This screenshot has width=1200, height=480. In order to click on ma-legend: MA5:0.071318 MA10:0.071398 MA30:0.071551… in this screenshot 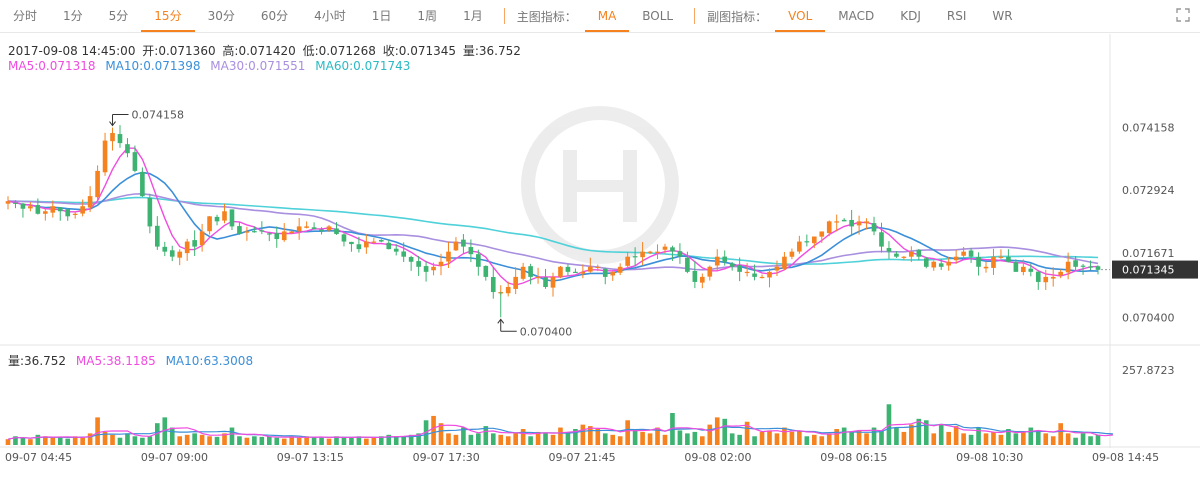, I will do `click(212, 66)`.